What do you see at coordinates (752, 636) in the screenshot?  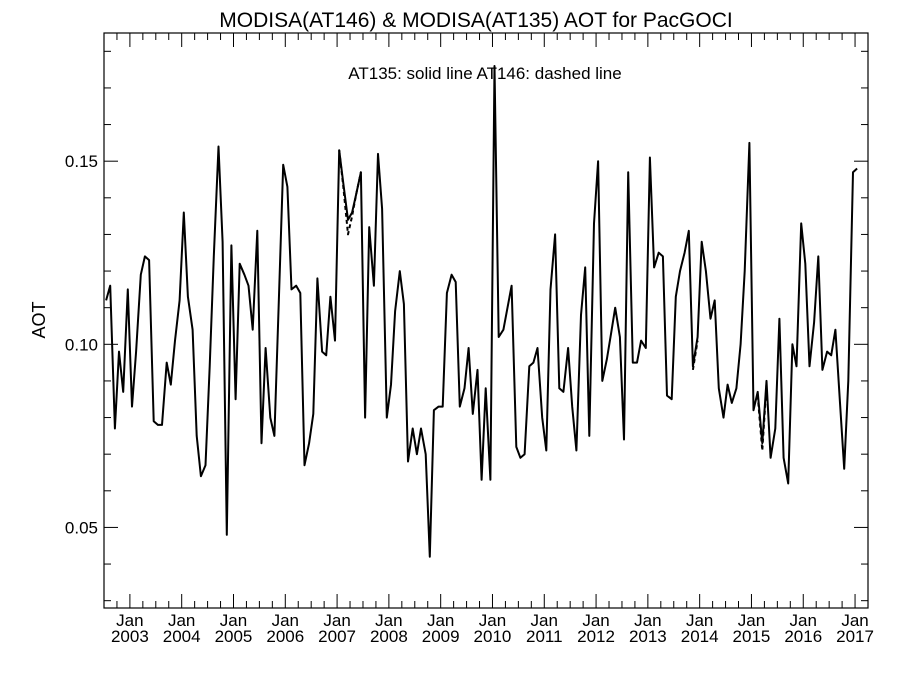 I see `x-tick-year-label: 2015` at bounding box center [752, 636].